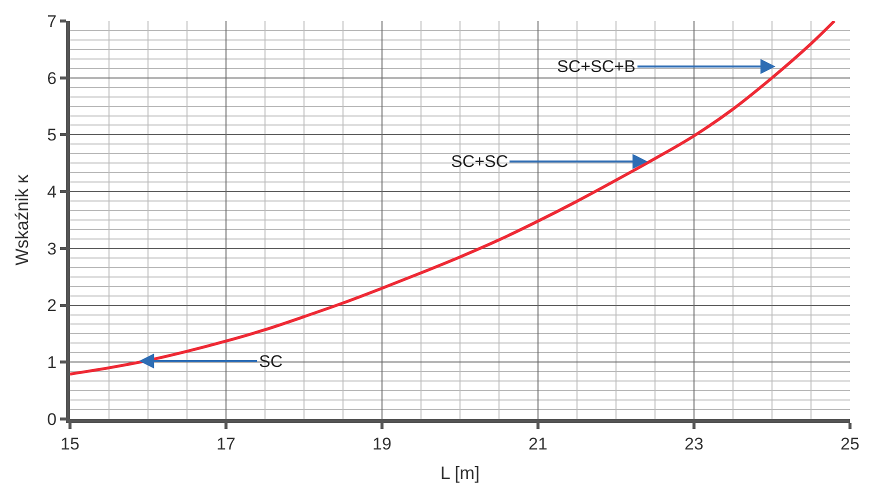  What do you see at coordinates (52, 135) in the screenshot?
I see `y-tick-label: 5` at bounding box center [52, 135].